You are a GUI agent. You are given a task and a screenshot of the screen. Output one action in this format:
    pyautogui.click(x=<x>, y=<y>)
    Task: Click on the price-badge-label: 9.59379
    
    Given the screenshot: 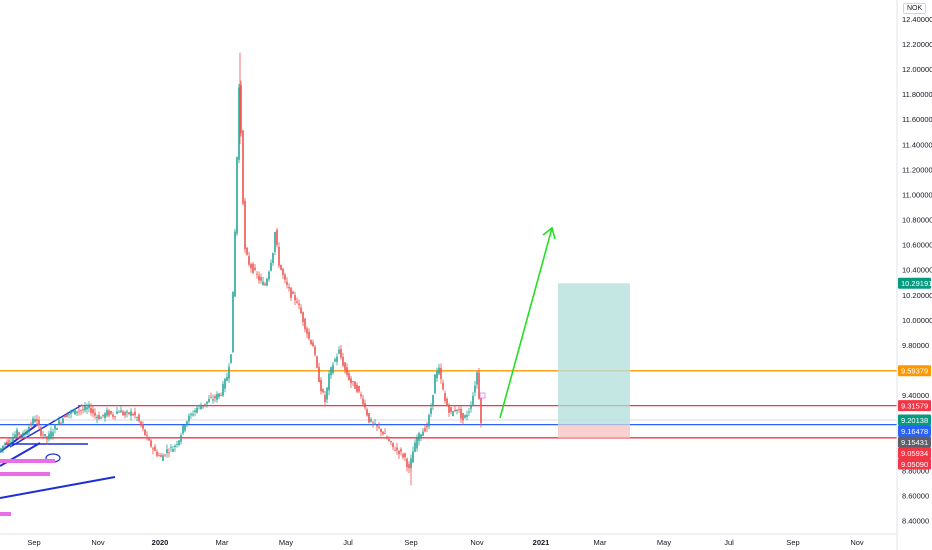 What is the action you would take?
    pyautogui.click(x=914, y=371)
    